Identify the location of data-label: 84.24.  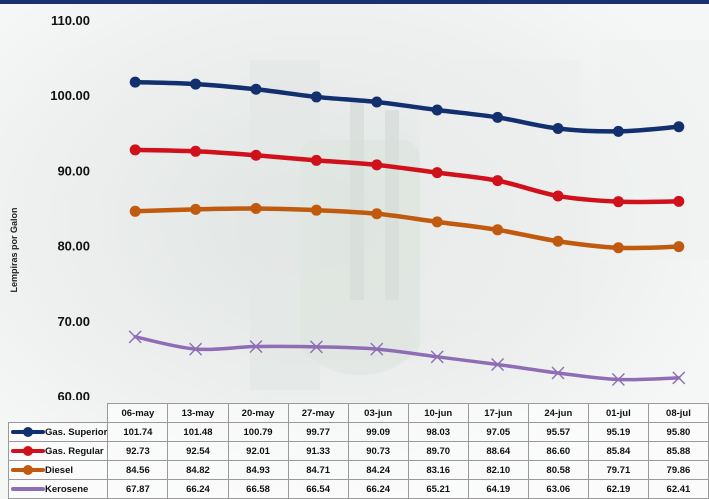
(378, 470).